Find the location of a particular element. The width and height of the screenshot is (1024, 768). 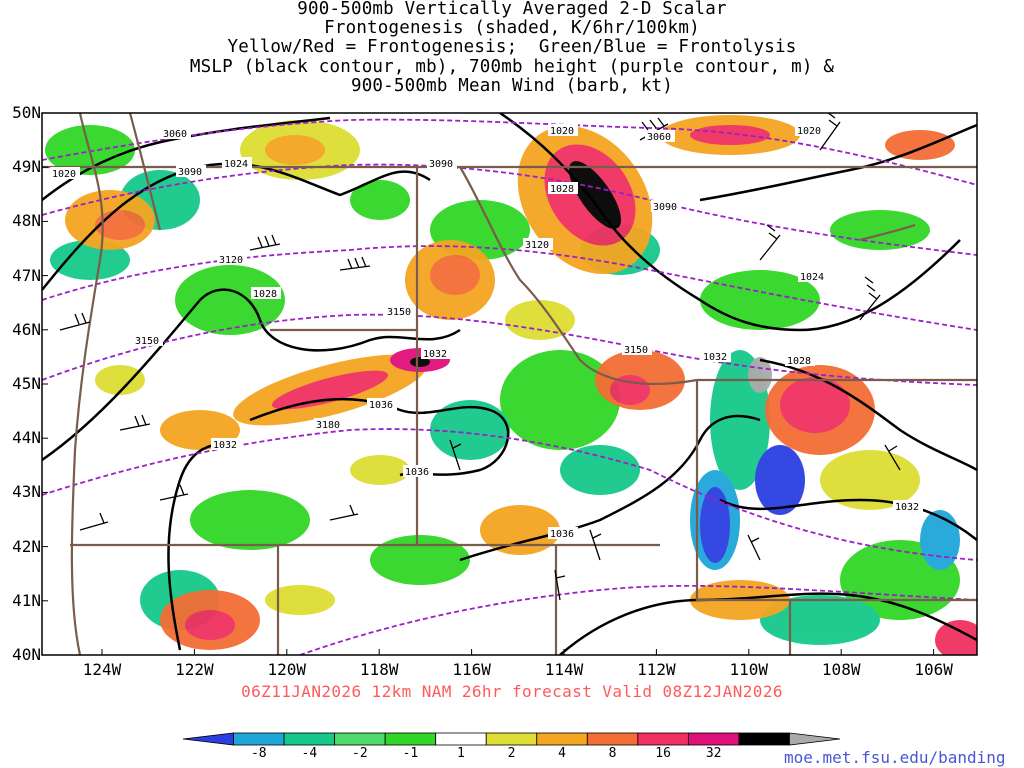

longitude-label: 110W is located at coordinates (749, 669).